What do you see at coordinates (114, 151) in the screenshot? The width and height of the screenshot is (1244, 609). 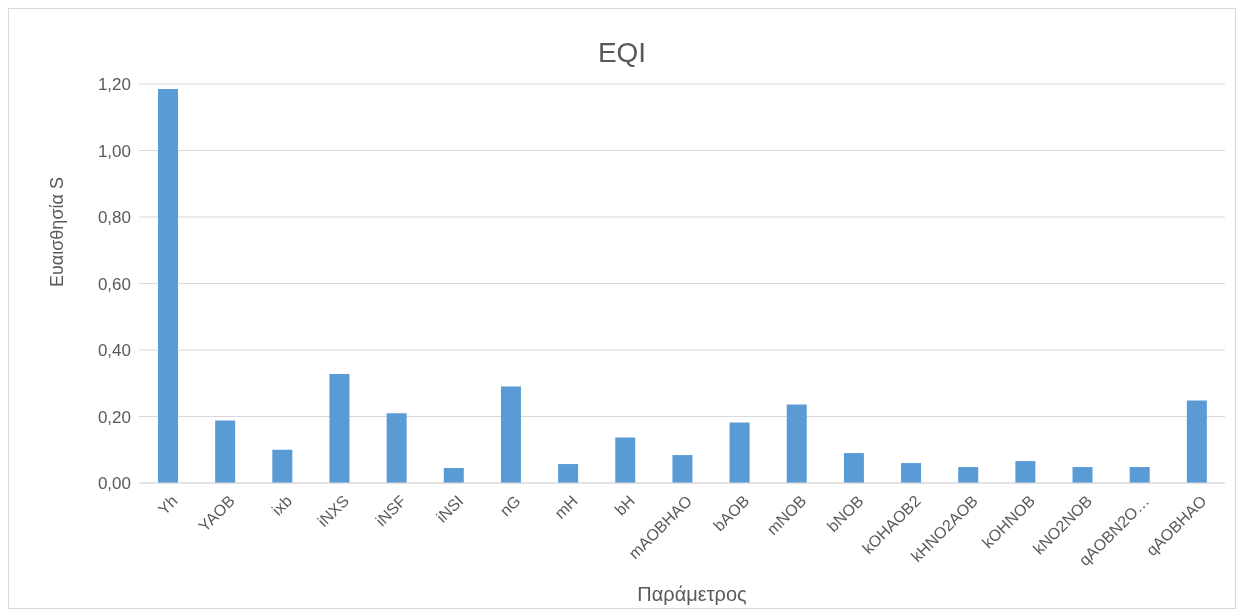 I see `y-tick-label: 1,00` at bounding box center [114, 151].